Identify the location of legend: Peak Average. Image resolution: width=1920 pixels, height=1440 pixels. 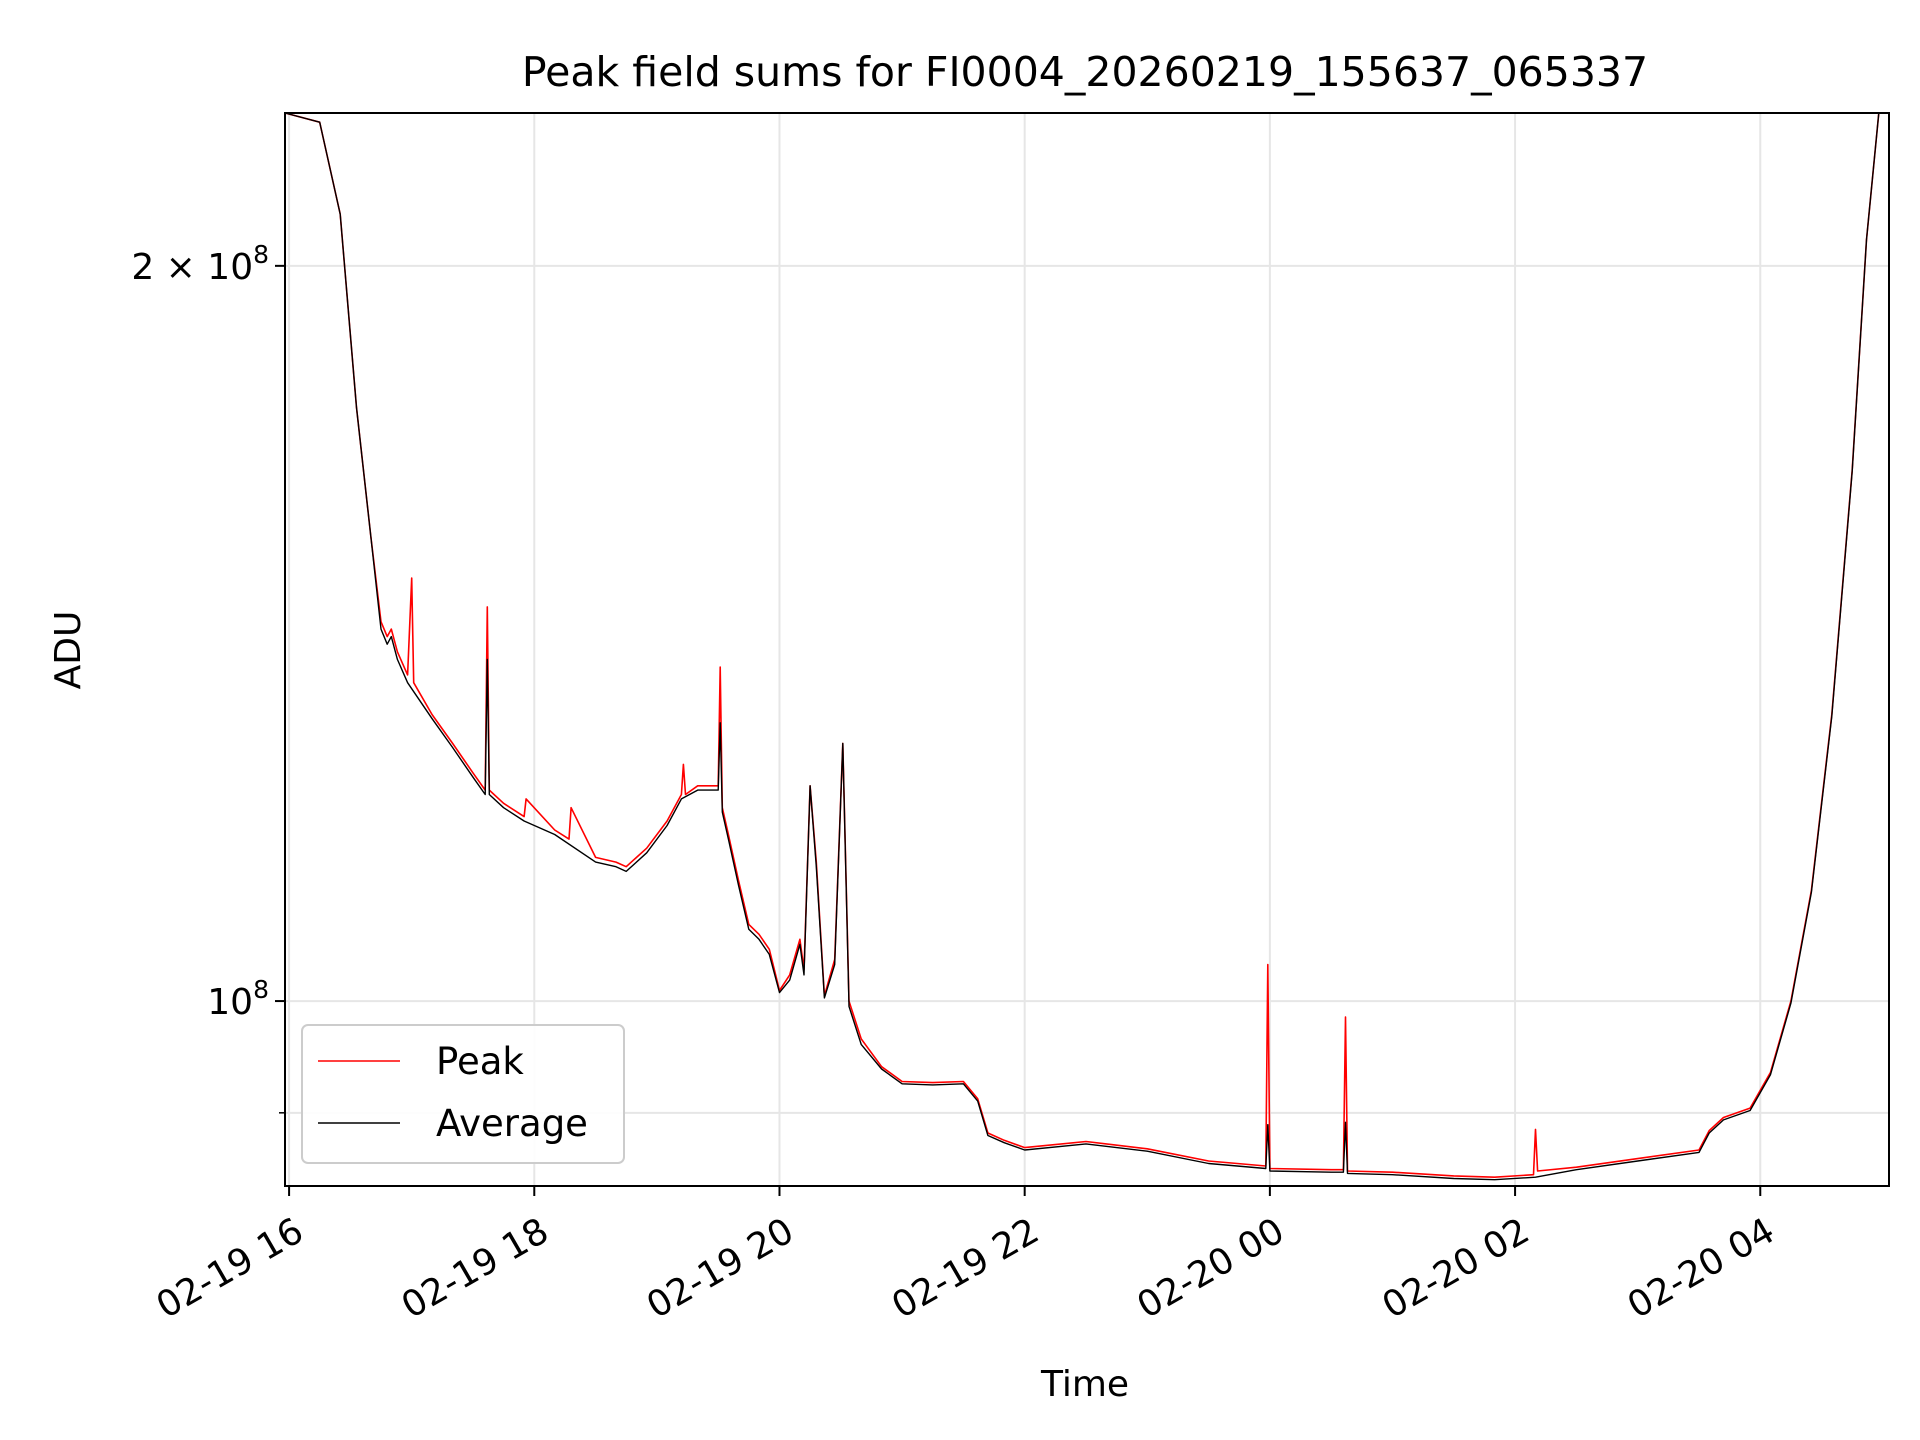
(463, 1094).